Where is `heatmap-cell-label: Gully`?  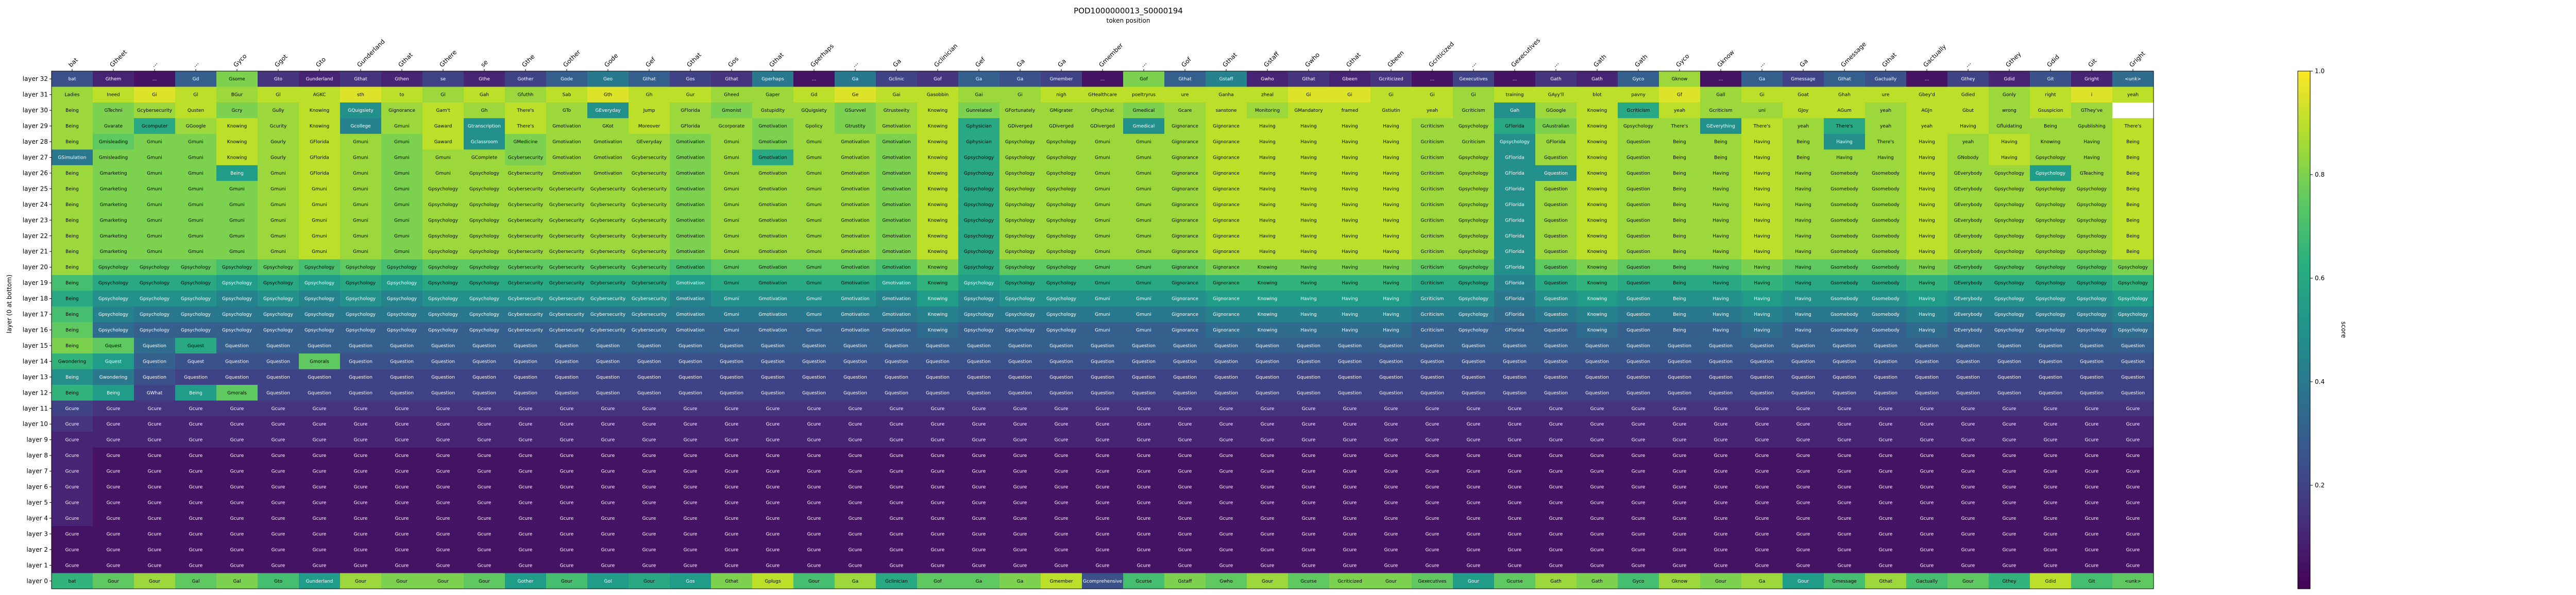 heatmap-cell-label: Gully is located at coordinates (278, 110).